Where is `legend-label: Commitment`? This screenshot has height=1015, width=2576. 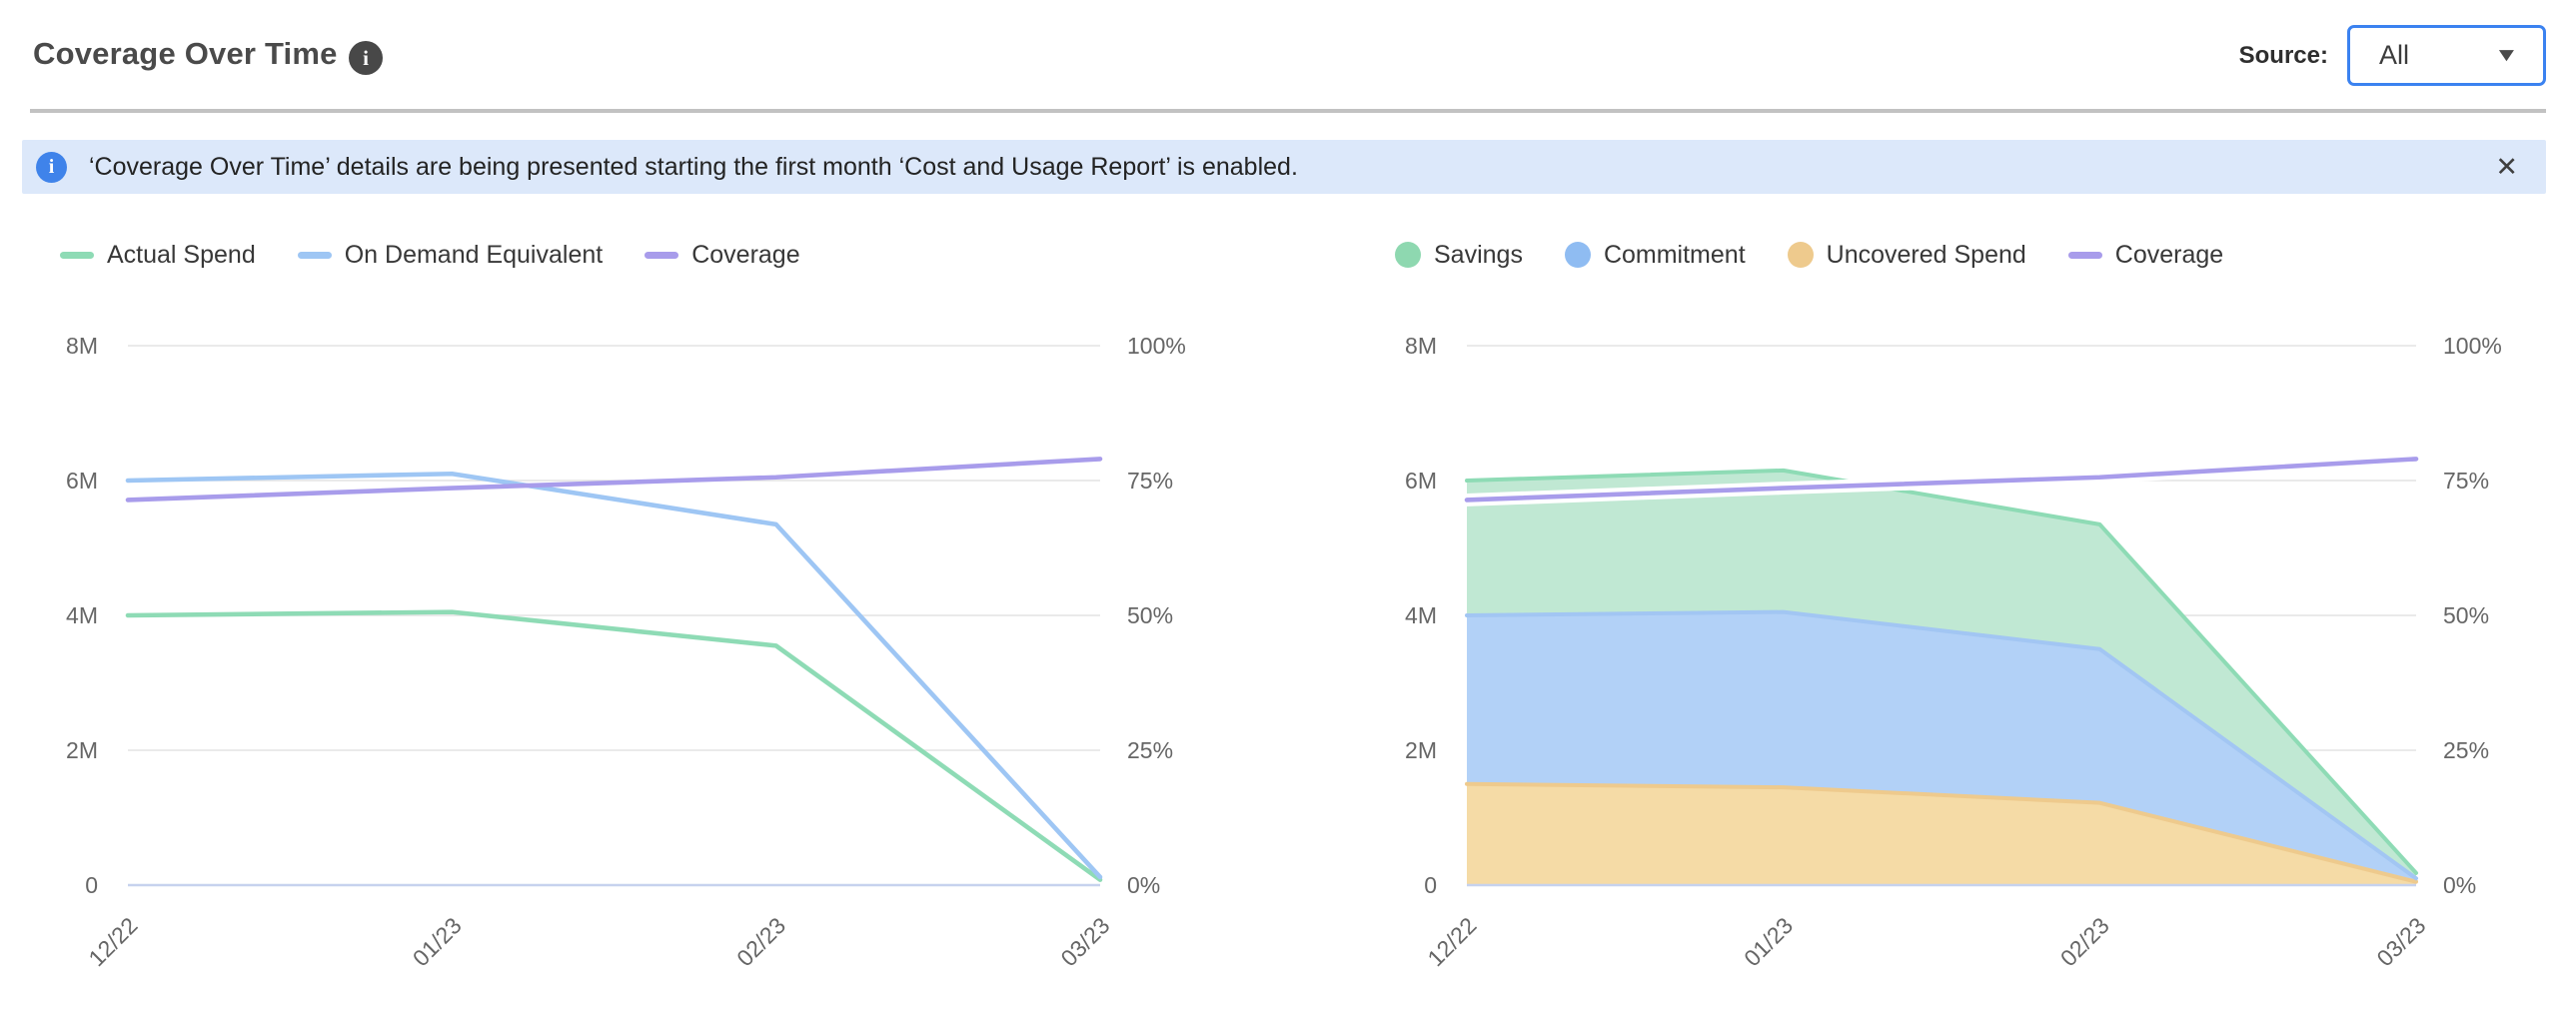 legend-label: Commitment is located at coordinates (1674, 255).